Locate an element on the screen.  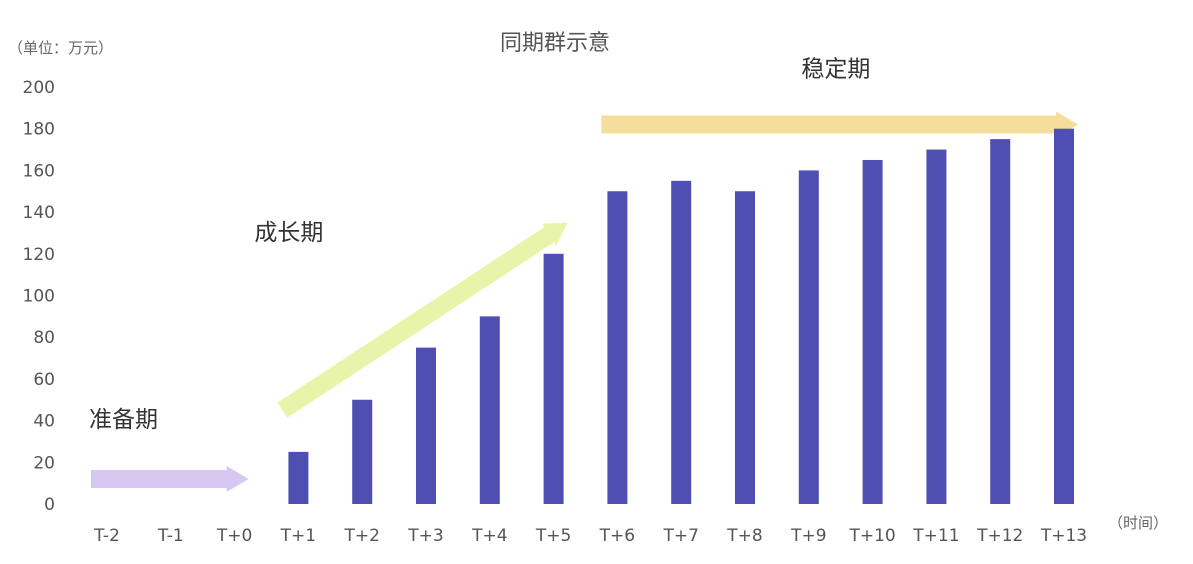
y-tick-label: 200 is located at coordinates (39, 88).